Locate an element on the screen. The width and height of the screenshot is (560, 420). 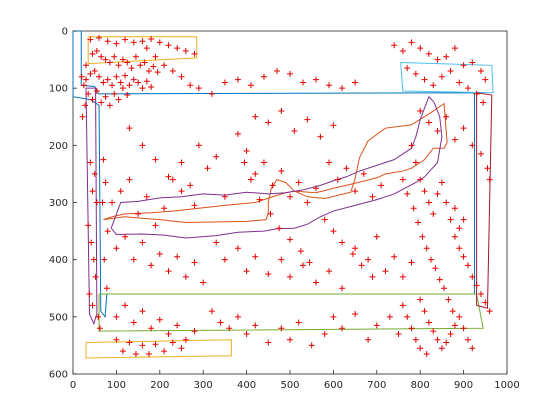
x-tick-label-0: 0 is located at coordinates (73, 385).